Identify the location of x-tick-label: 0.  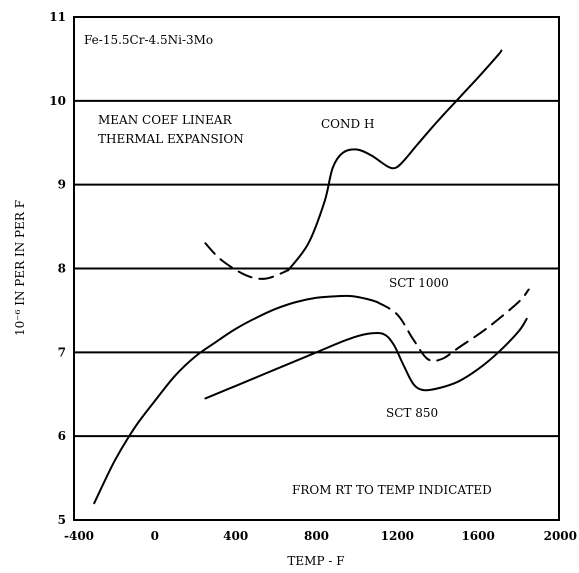
(155, 536).